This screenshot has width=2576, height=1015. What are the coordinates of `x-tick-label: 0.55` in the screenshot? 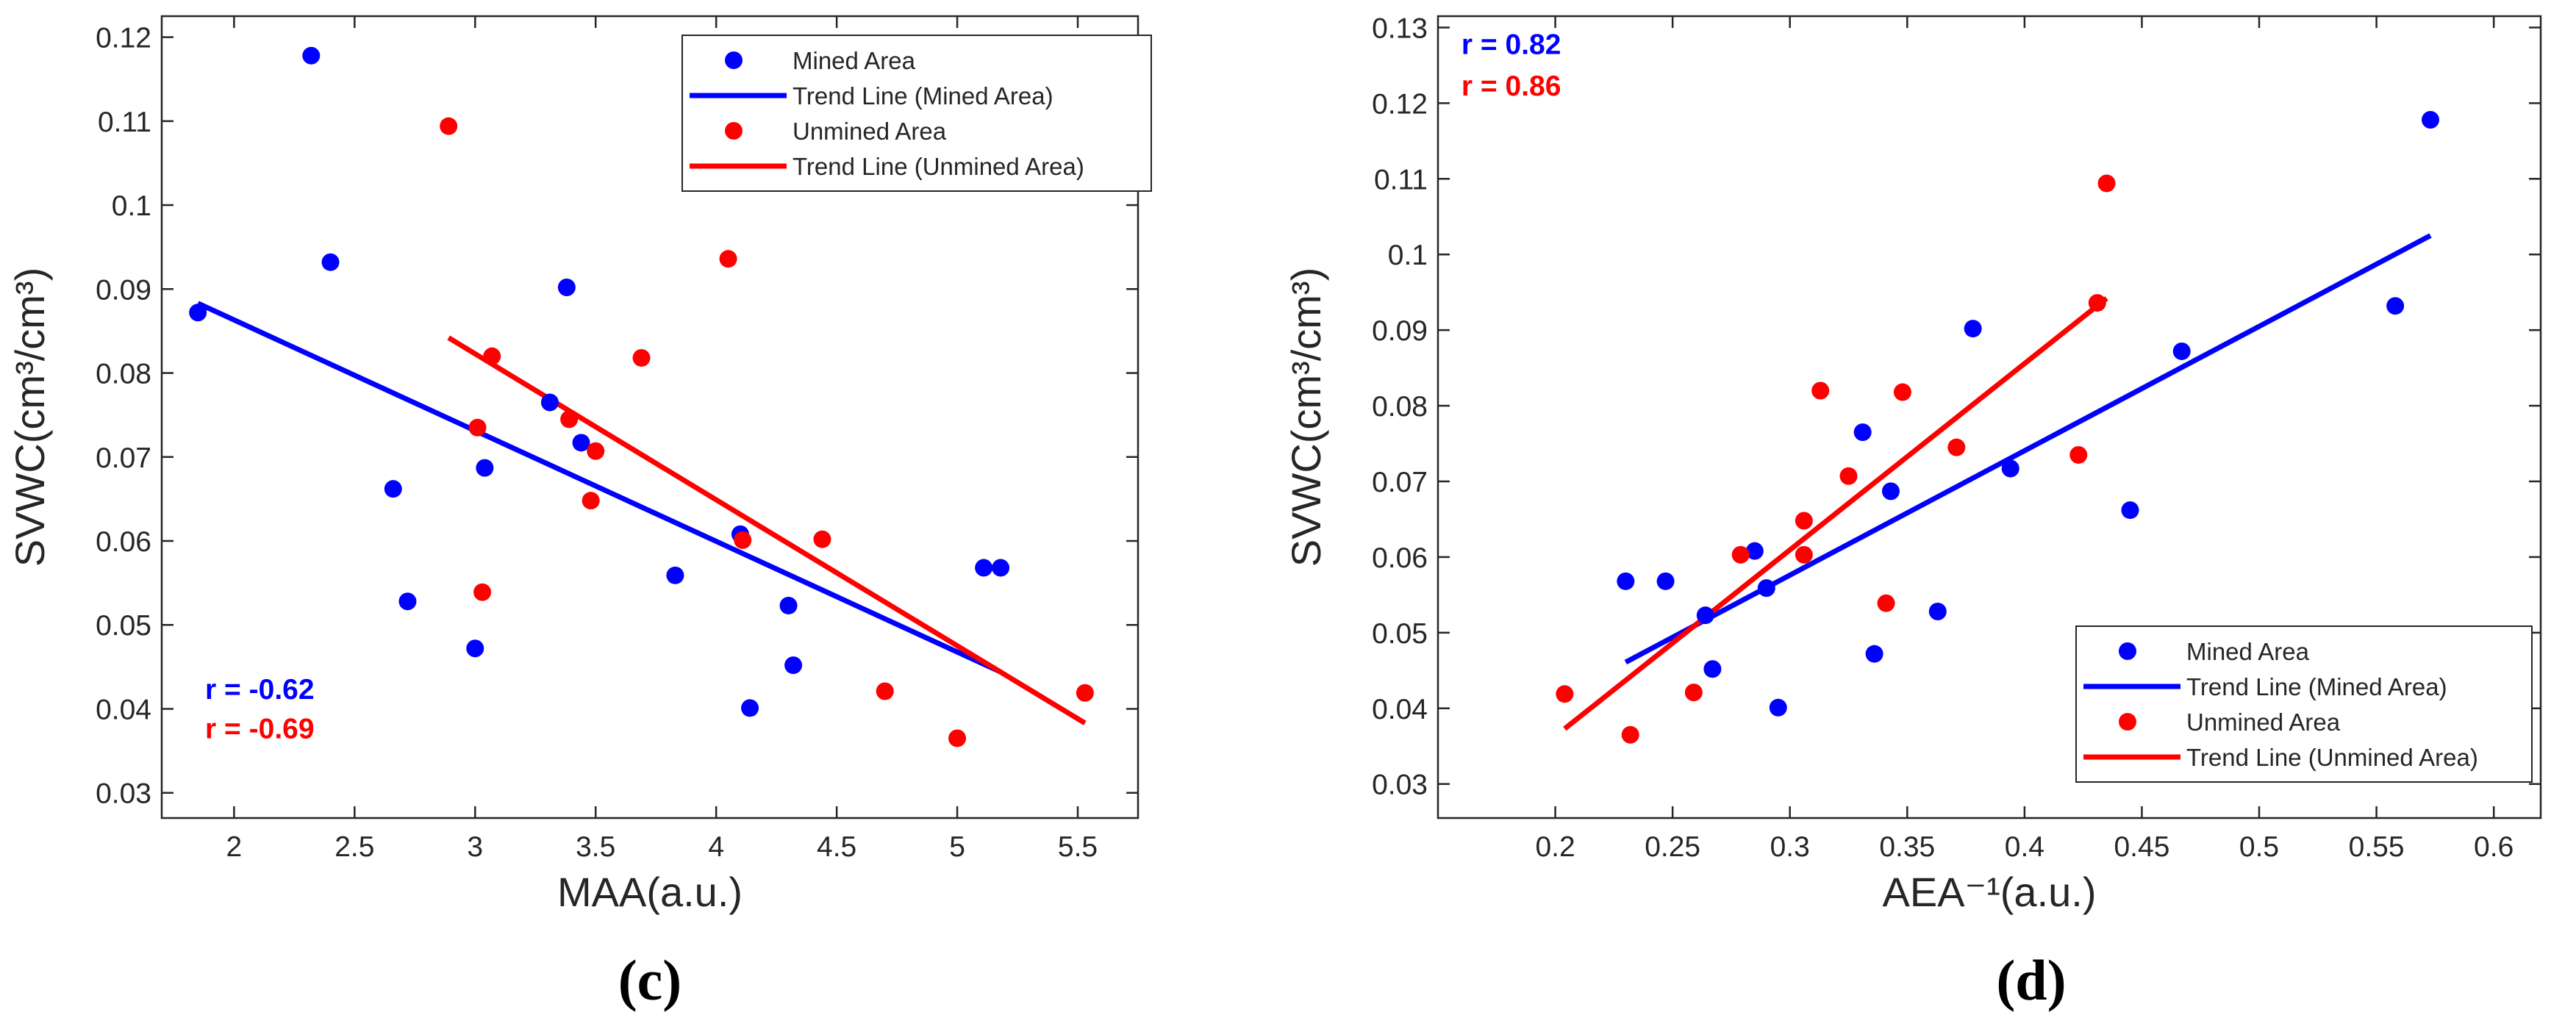 It's located at (2377, 847).